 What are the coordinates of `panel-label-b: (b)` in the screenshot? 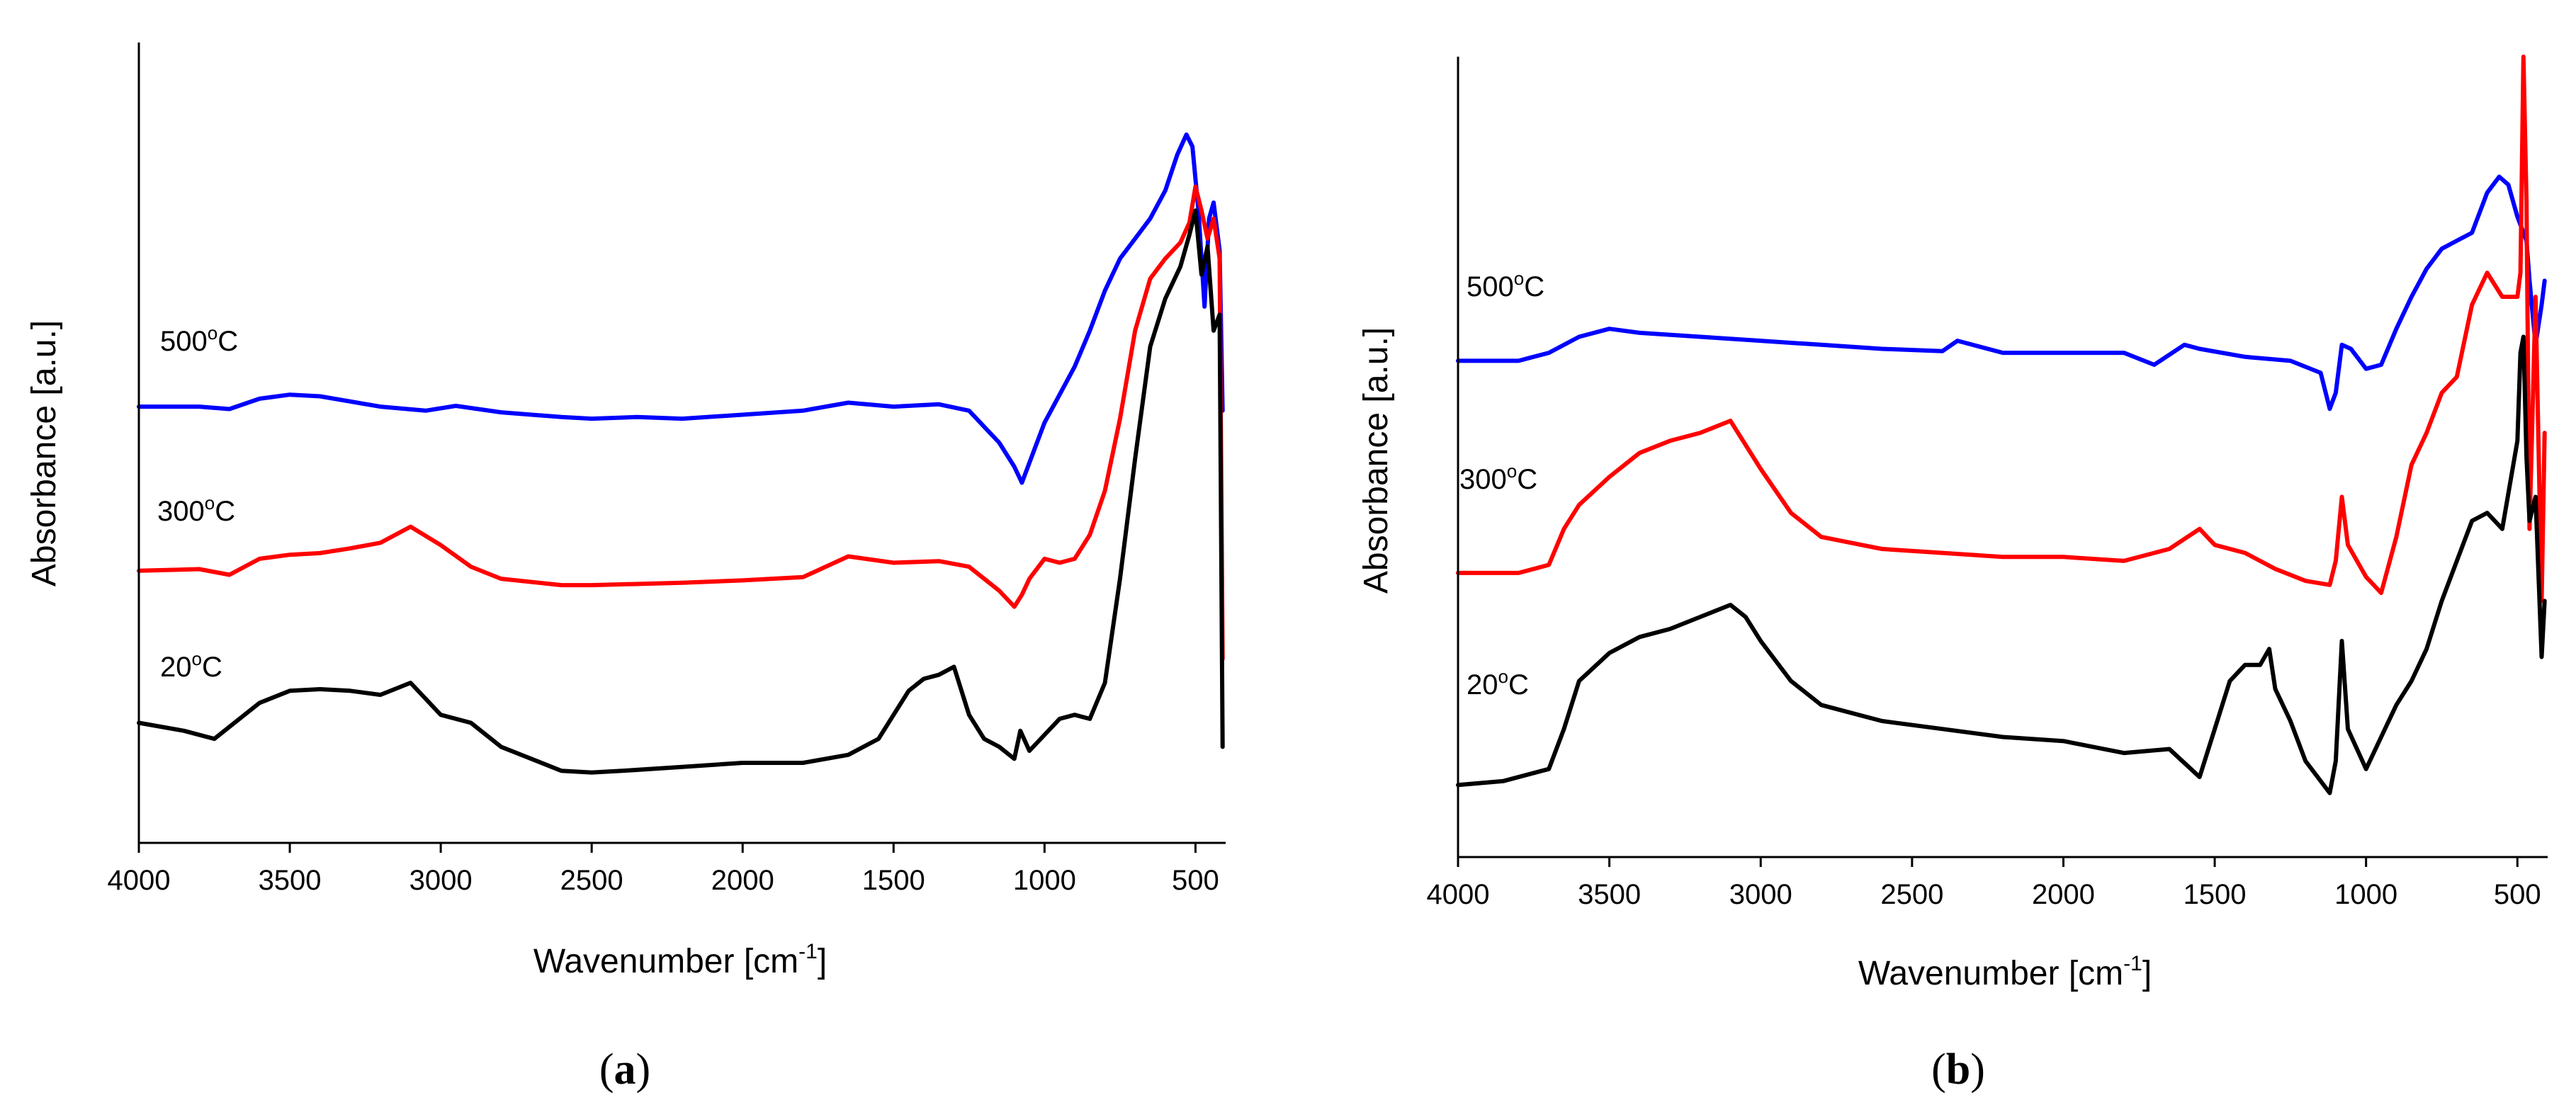 It's located at (1958, 1069).